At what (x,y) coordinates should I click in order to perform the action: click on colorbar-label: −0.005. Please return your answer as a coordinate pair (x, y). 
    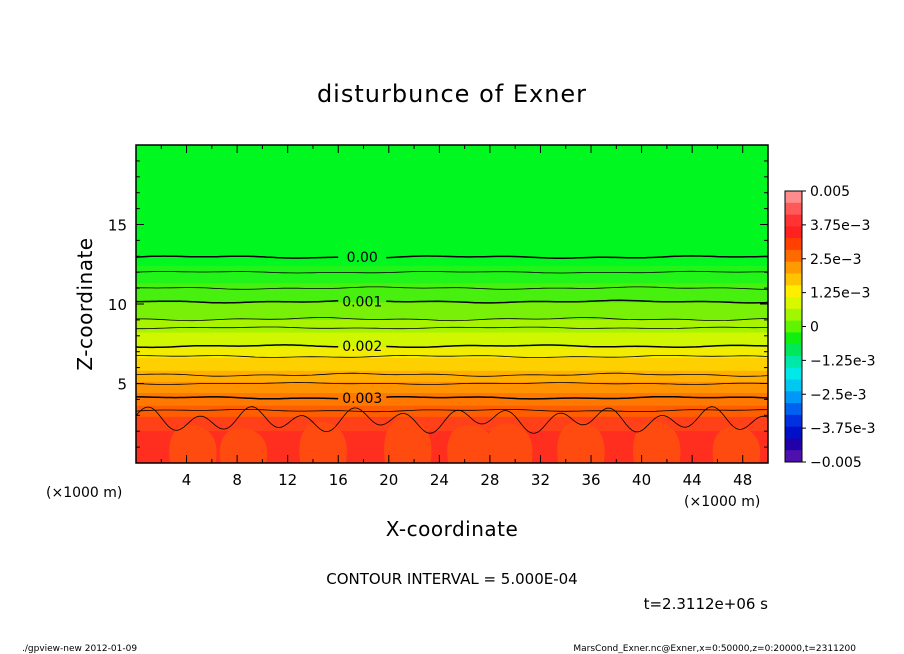
    Looking at the image, I should click on (836, 463).